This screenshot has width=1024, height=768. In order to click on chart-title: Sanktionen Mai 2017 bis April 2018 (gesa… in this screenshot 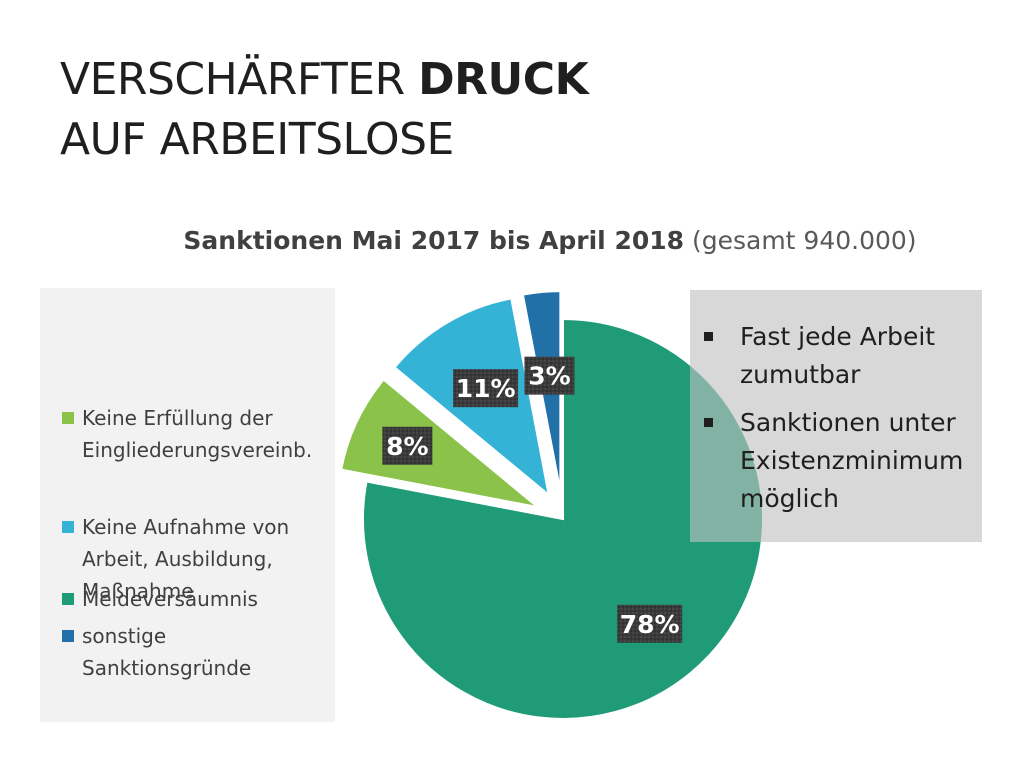, I will do `click(512, 240)`.